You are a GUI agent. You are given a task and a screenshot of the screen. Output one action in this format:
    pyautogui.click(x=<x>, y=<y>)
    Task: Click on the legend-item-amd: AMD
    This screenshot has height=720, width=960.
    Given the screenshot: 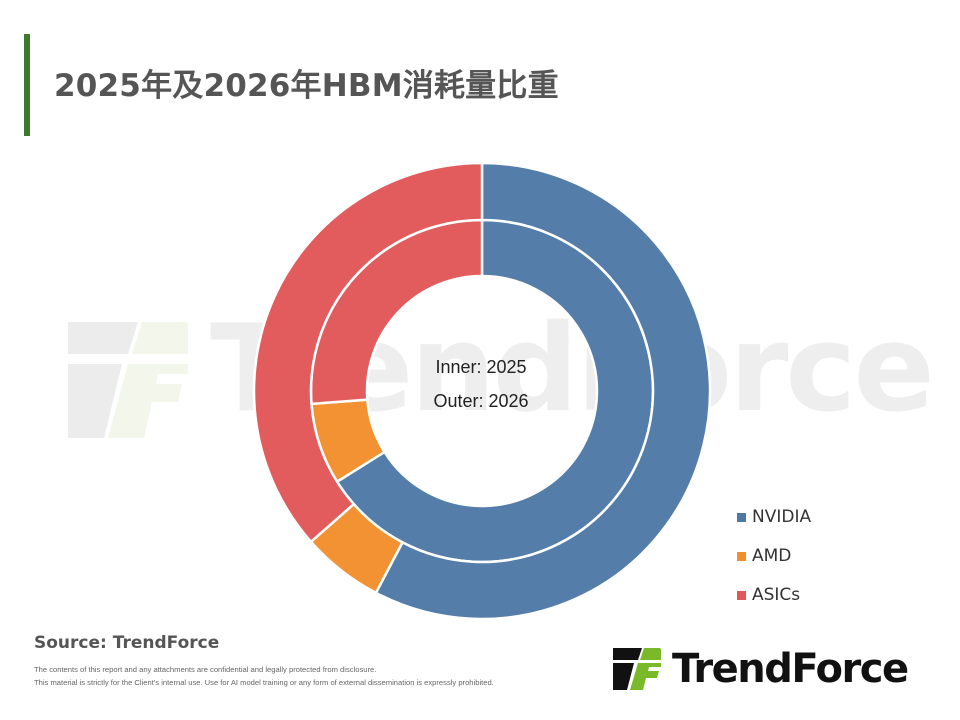 What is the action you would take?
    pyautogui.click(x=774, y=556)
    